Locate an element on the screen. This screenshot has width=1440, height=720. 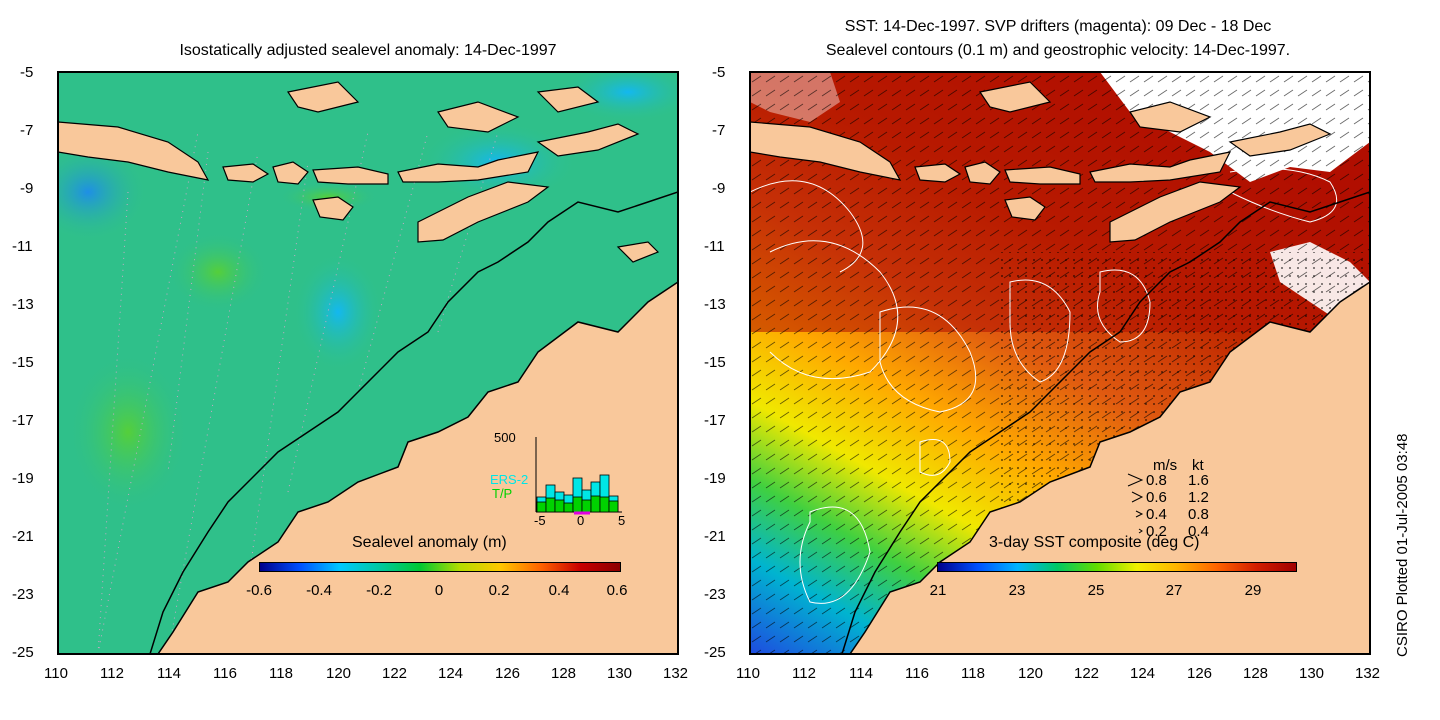
low-anomaly-west is located at coordinates (103, 192).